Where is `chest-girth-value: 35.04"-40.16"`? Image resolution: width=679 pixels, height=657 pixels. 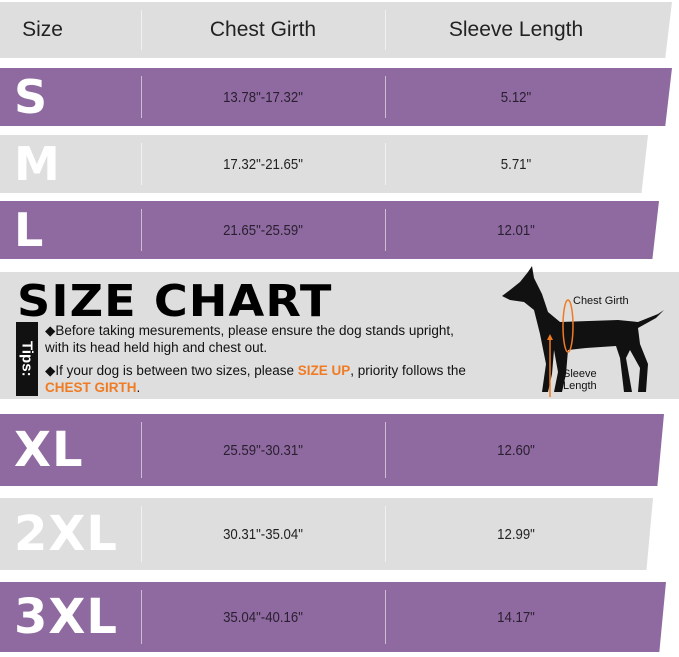 chest-girth-value: 35.04"-40.16" is located at coordinates (263, 617).